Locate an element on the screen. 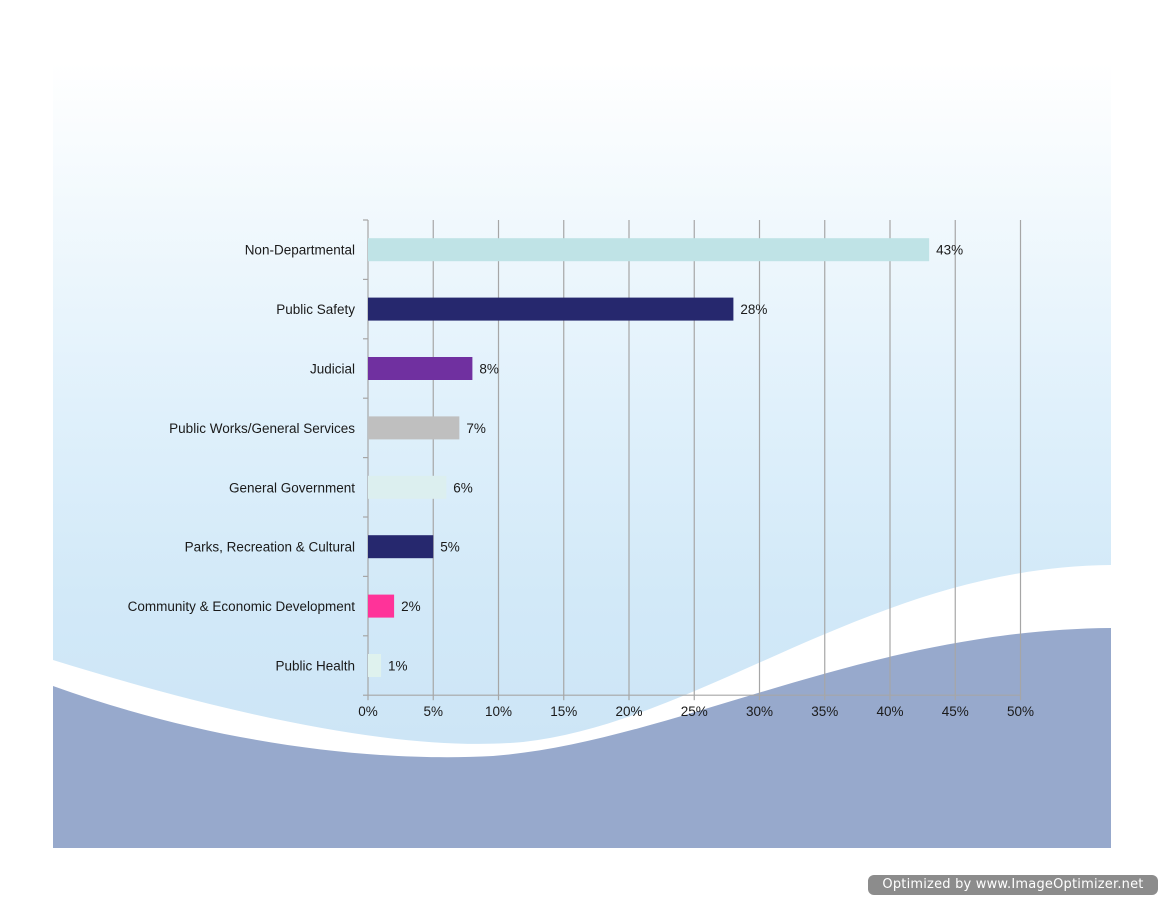 The width and height of the screenshot is (1164, 900). x-tick-label: 10% is located at coordinates (498, 711).